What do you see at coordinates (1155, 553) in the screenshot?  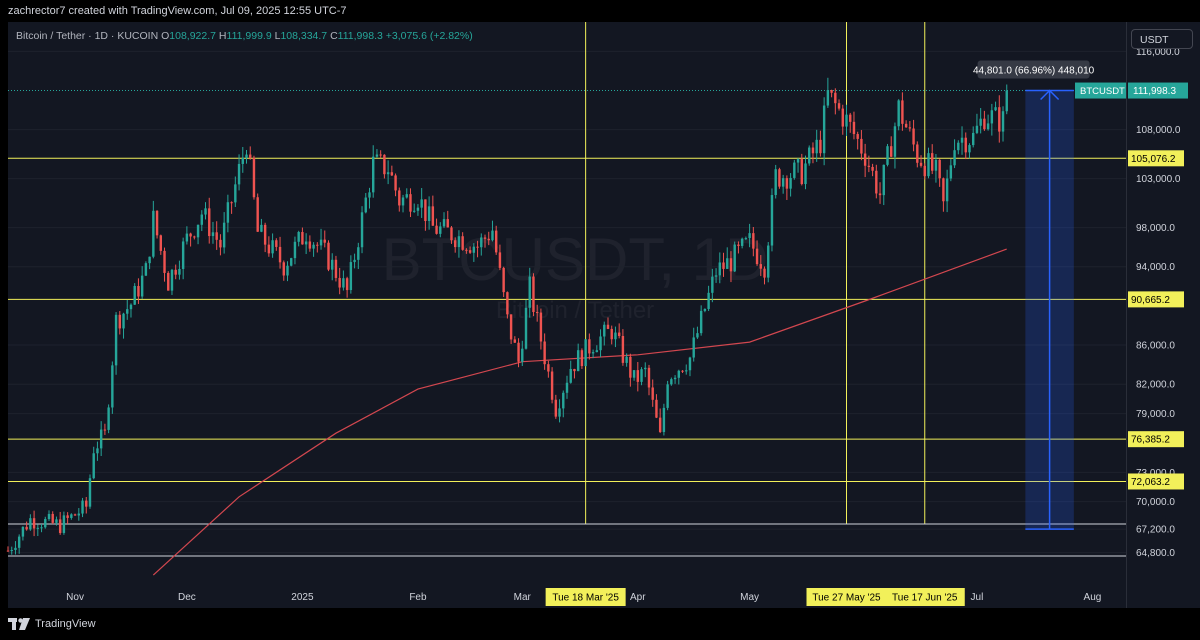 I see `y-tick-label: 64,800.0` at bounding box center [1155, 553].